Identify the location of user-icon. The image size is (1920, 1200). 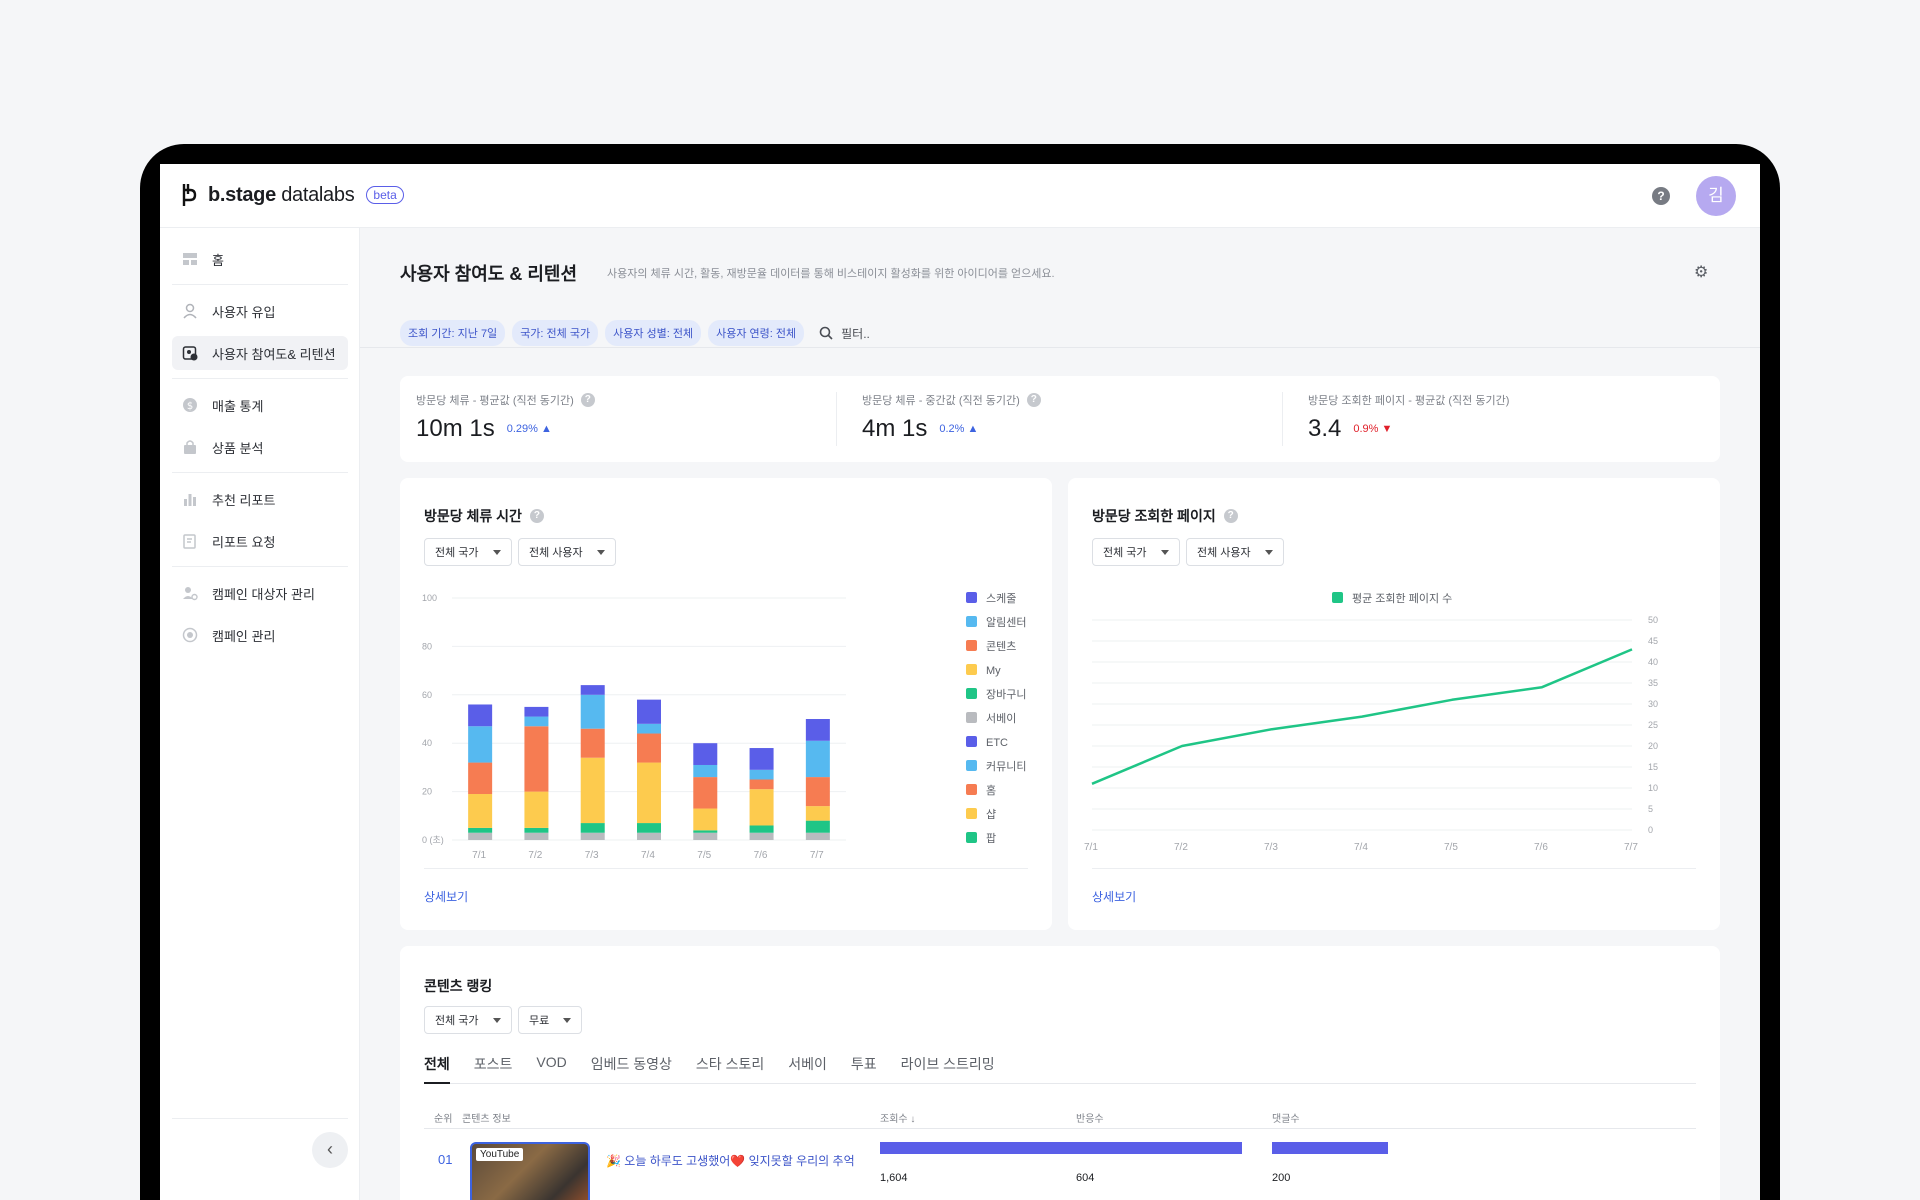
(190, 311).